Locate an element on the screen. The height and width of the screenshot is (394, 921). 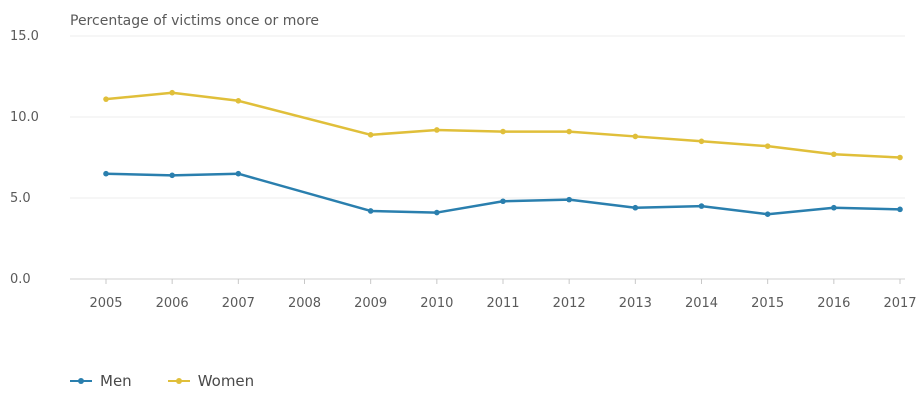
x-tick-label: 2014 is located at coordinates (701, 303).